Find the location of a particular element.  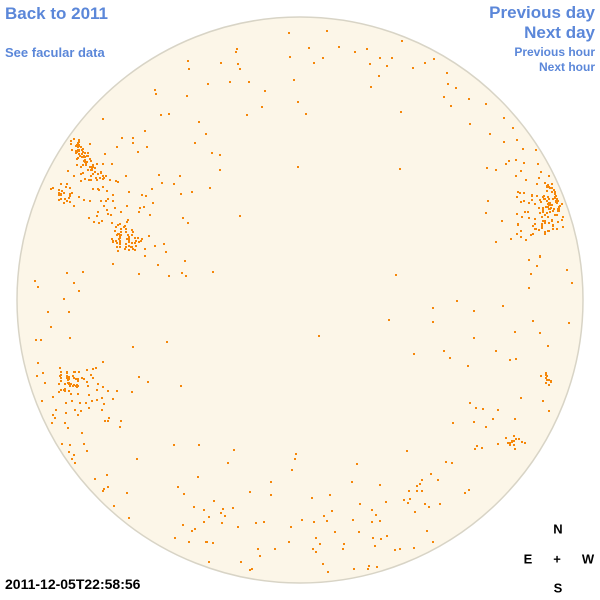

facular-data-link: See facular data is located at coordinates (55, 52).